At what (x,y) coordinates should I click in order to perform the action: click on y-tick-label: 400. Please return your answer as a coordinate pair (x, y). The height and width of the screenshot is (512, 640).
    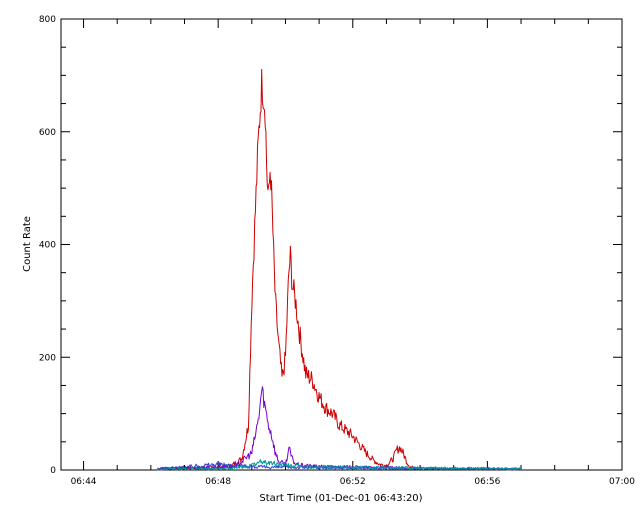
    Looking at the image, I should click on (47, 246).